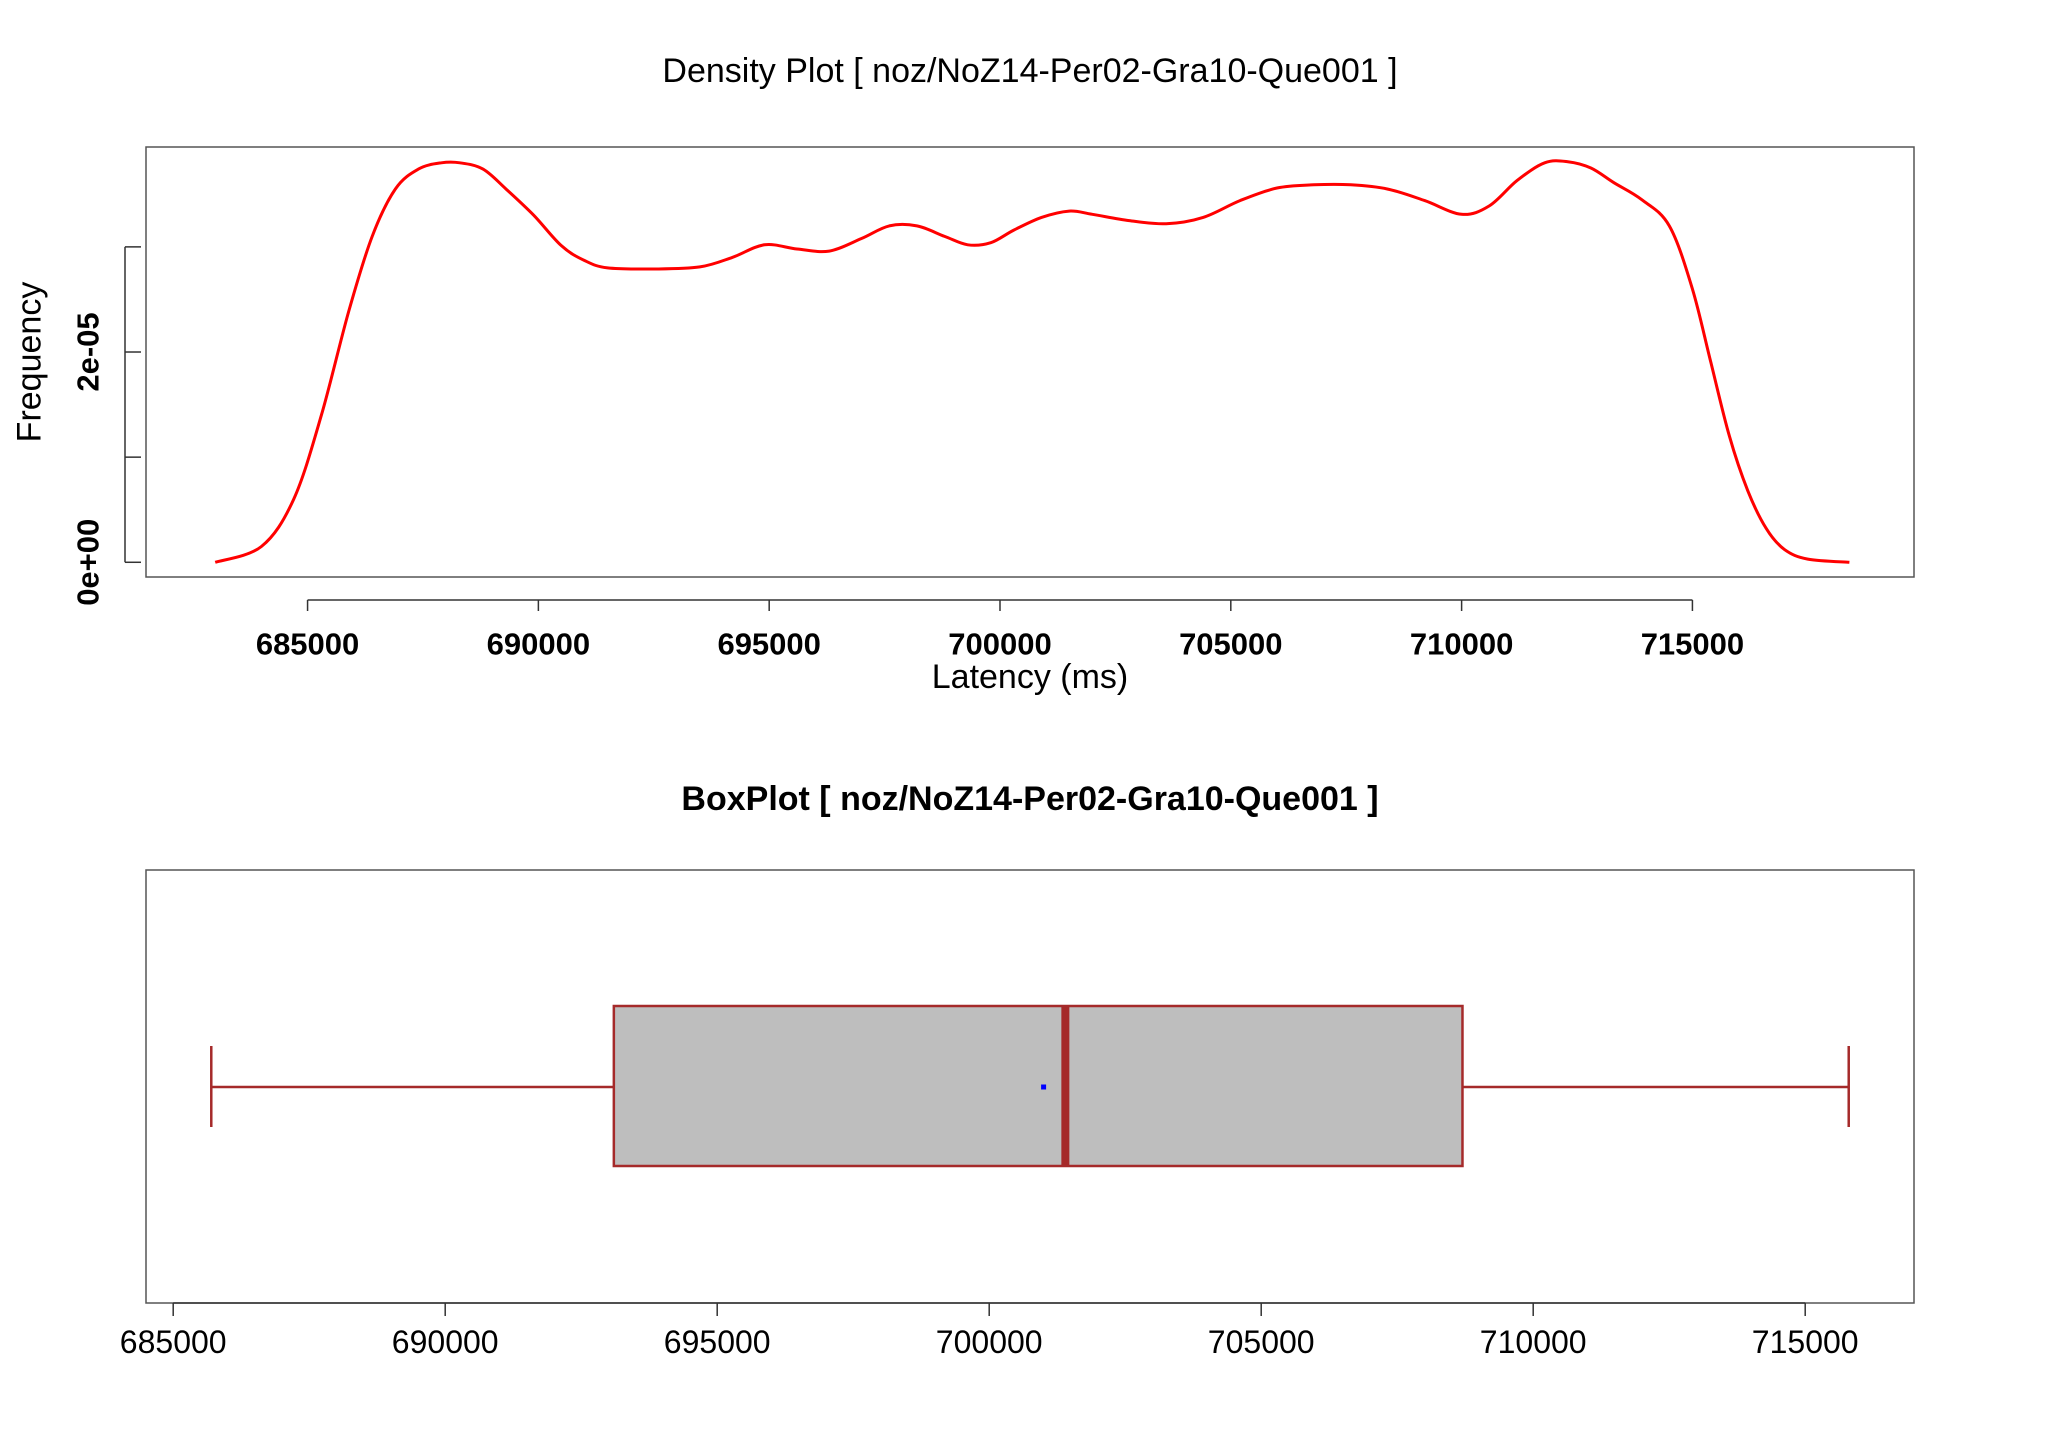 The image size is (2048, 1440). I want to click on box-x-tick-label: 715000, so click(1805, 1342).